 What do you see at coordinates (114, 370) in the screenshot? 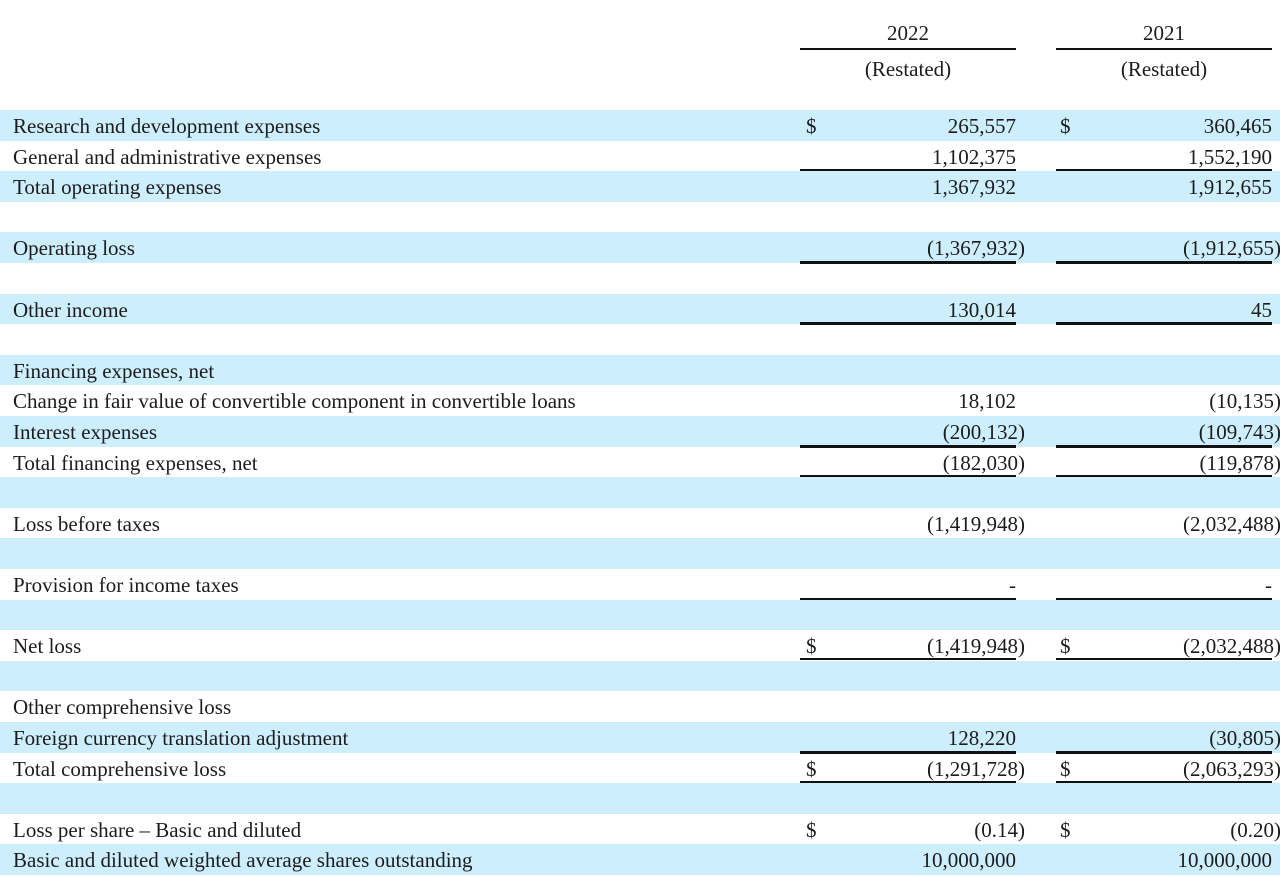
I see `row-label: Financing expenses, net` at bounding box center [114, 370].